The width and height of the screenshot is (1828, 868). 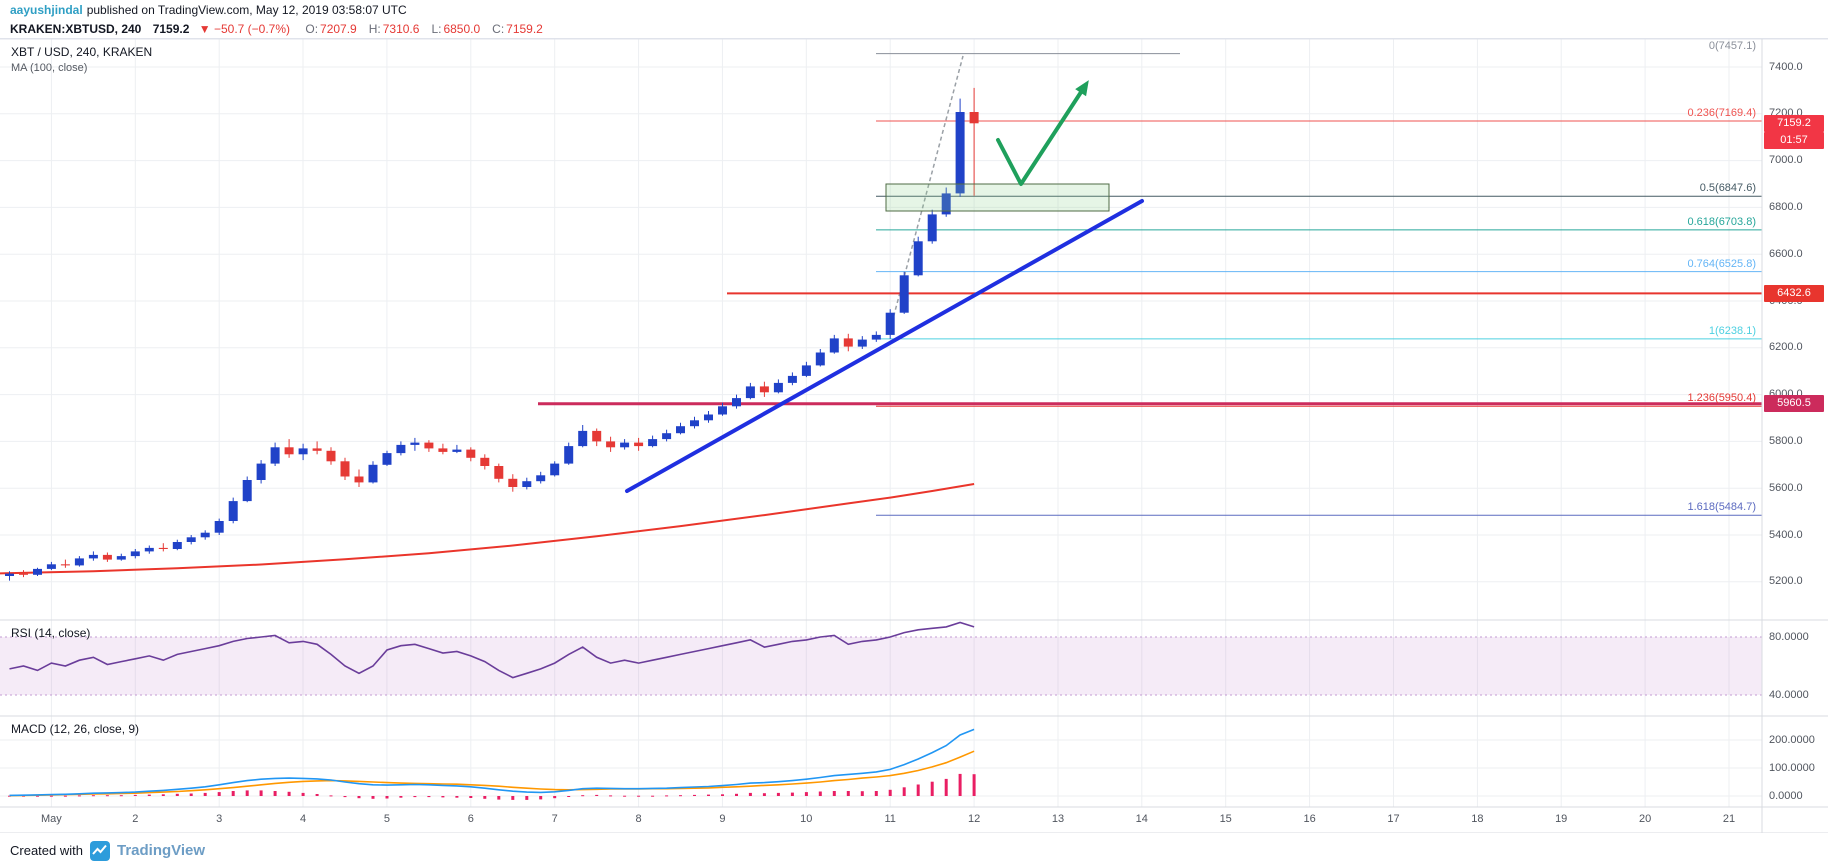 I want to click on price-axis, so click(x=1795, y=436).